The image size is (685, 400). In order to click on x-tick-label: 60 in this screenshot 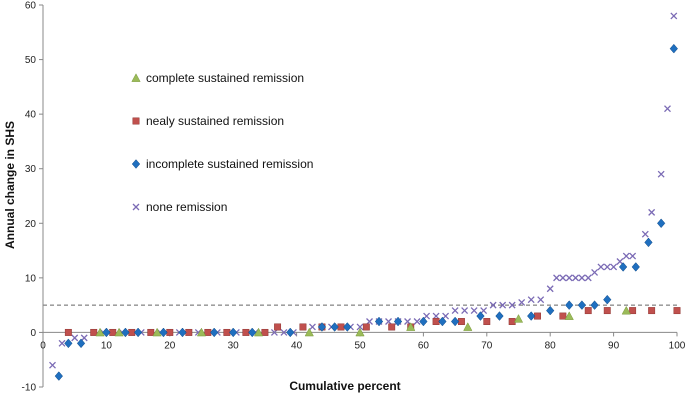, I will do `click(424, 345)`.